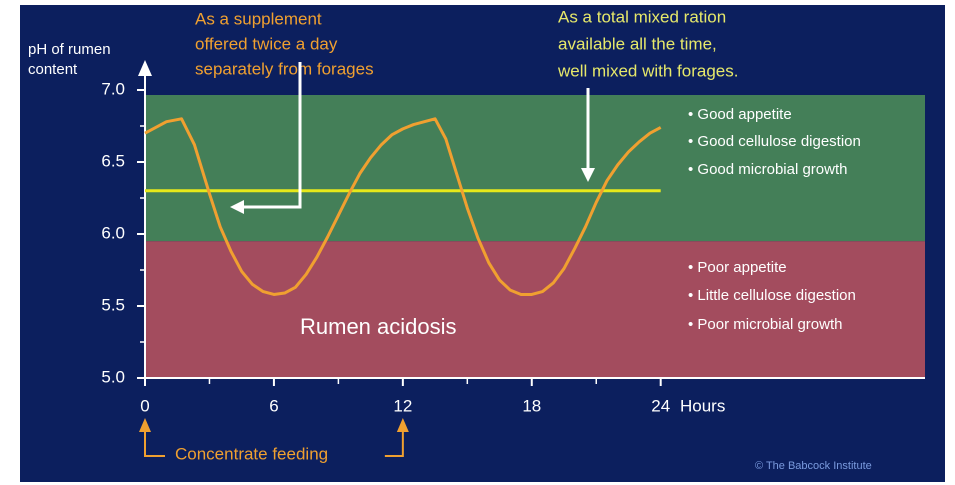  I want to click on y-tick-label: 5.5, so click(113, 304).